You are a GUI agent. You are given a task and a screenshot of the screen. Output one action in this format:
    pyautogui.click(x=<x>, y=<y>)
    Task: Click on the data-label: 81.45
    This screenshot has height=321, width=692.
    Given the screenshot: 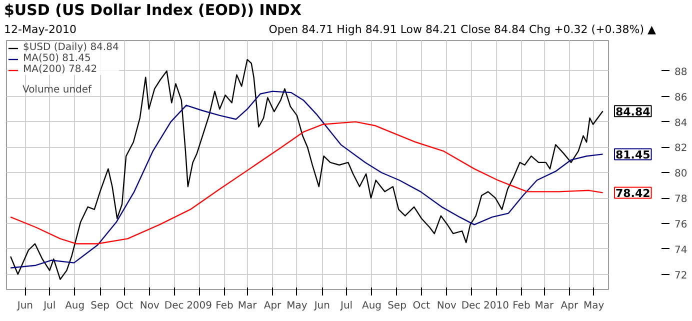 What is the action you would take?
    pyautogui.click(x=633, y=155)
    